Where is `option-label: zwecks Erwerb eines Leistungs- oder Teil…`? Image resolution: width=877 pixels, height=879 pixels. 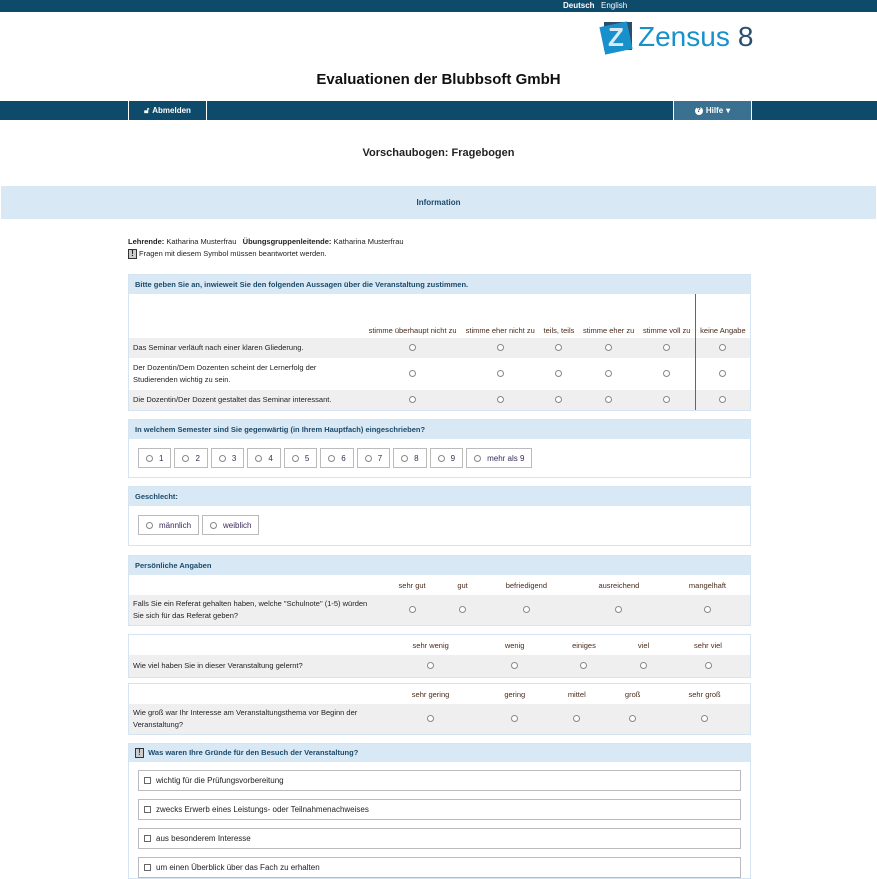
option-label: zwecks Erwerb eines Leistungs- oder Teil… is located at coordinates (262, 809).